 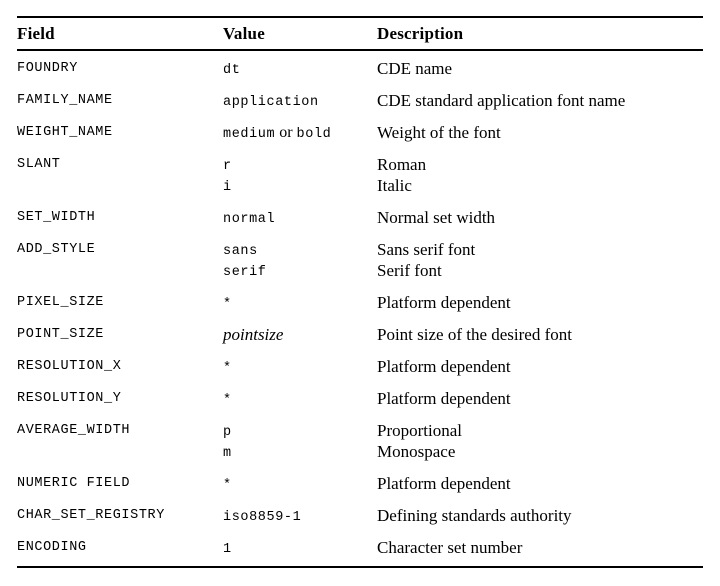 What do you see at coordinates (61, 302) in the screenshot?
I see `field-name: PIXEL_SIZE` at bounding box center [61, 302].